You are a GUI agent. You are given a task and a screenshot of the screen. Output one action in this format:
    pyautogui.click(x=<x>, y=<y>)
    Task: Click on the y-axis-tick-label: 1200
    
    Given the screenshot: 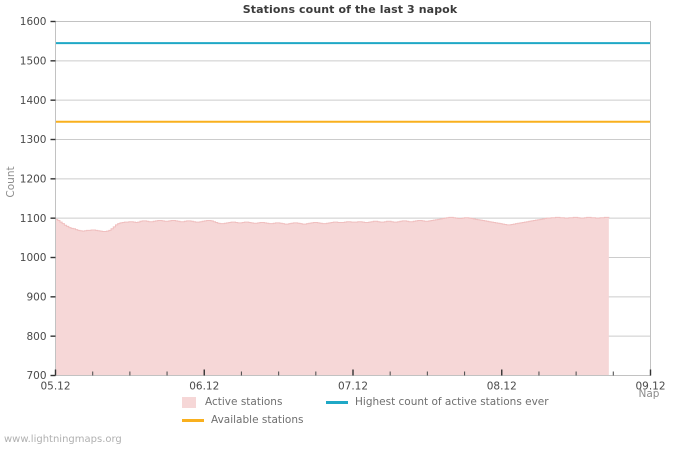 What is the action you would take?
    pyautogui.click(x=33, y=179)
    